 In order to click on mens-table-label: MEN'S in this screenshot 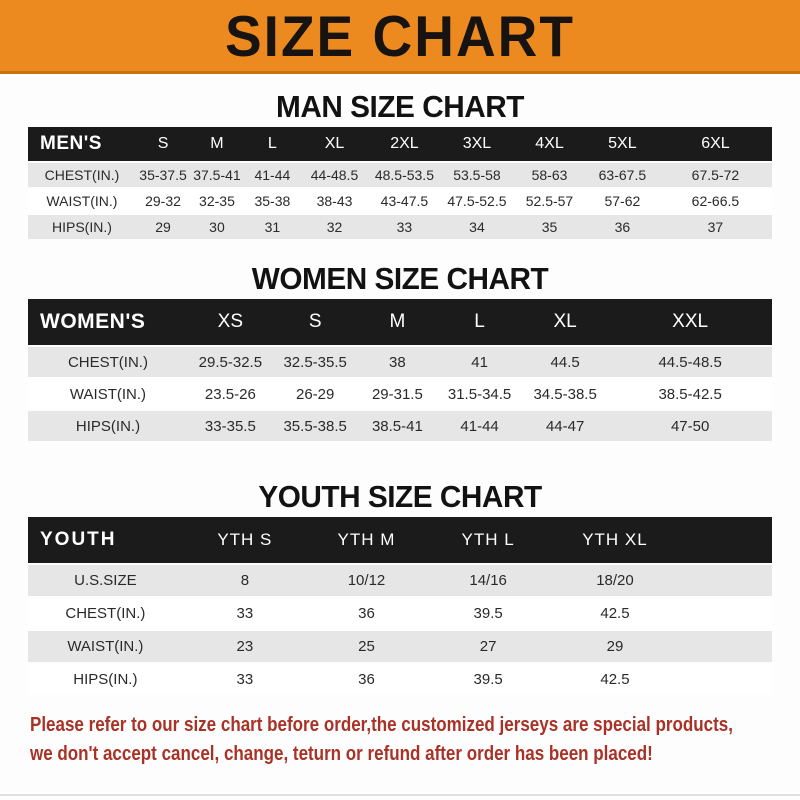, I will do `click(82, 144)`.